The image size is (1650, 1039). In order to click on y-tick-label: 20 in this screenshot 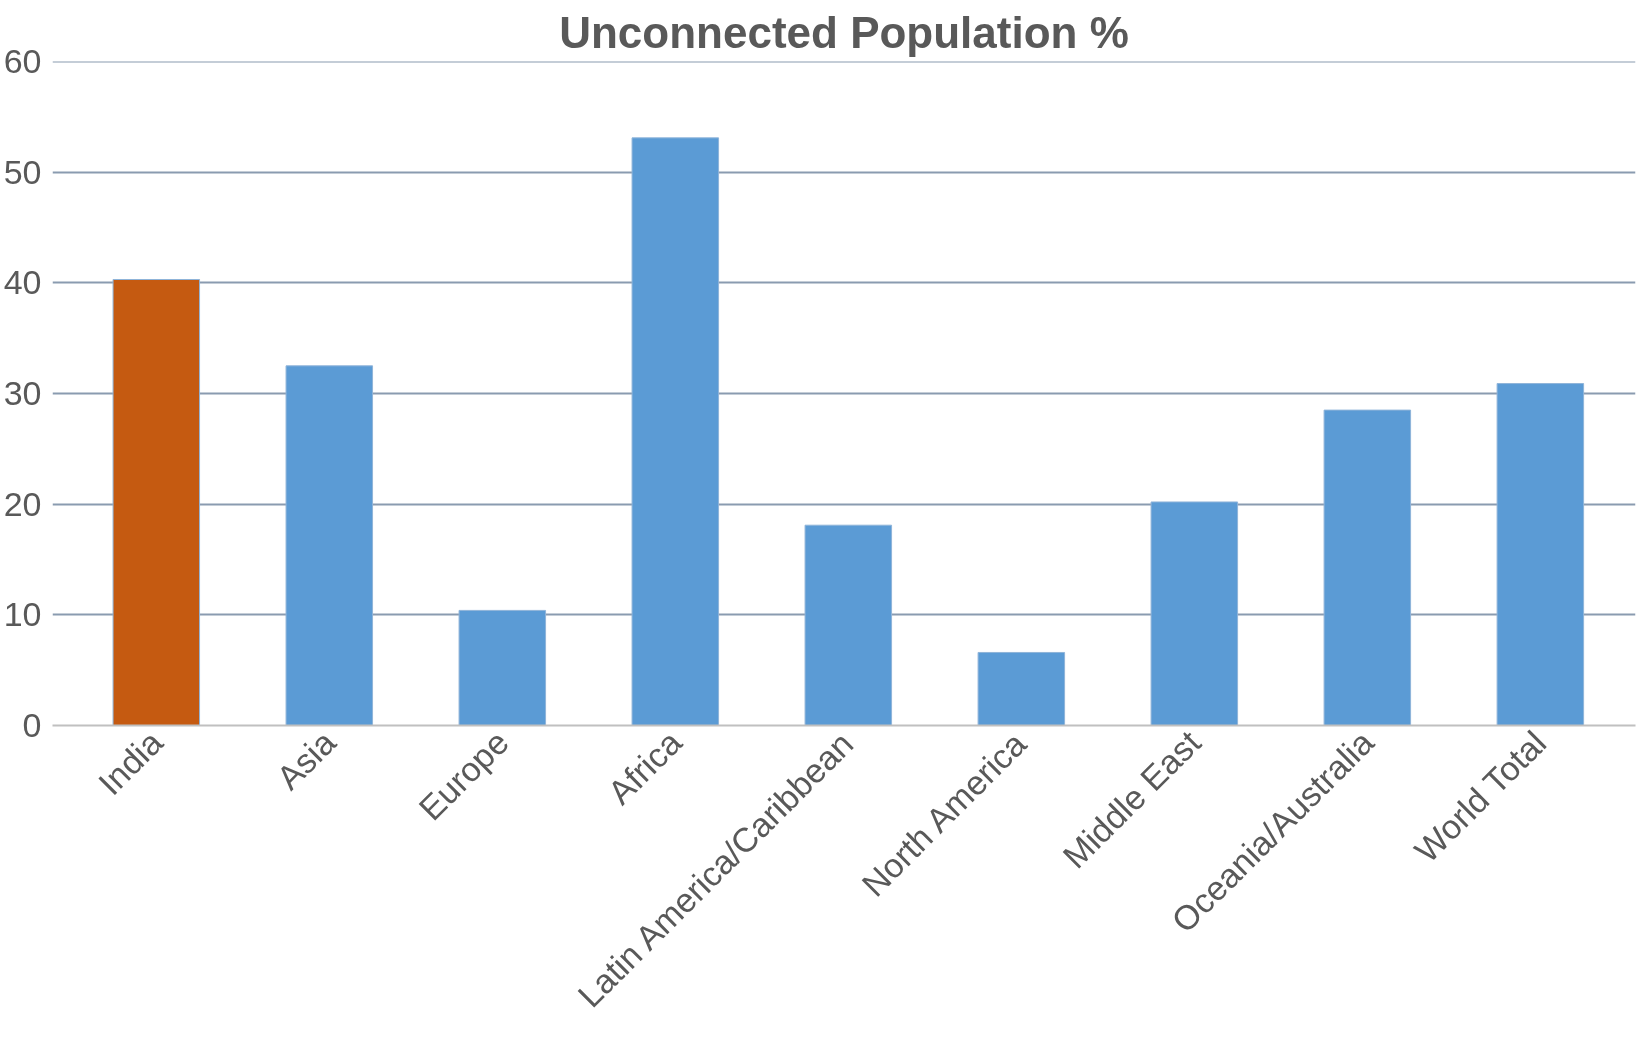, I will do `click(22, 503)`.